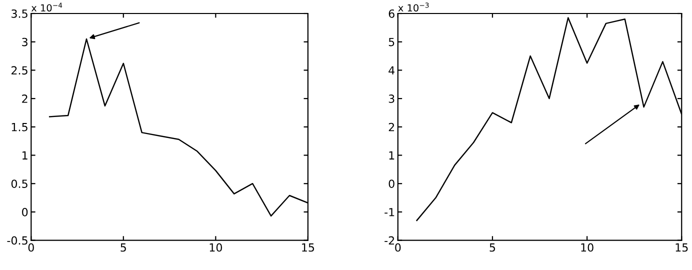 The image size is (692, 270). What do you see at coordinates (20, 13) in the screenshot?
I see `y-tick-label: 3.5` at bounding box center [20, 13].